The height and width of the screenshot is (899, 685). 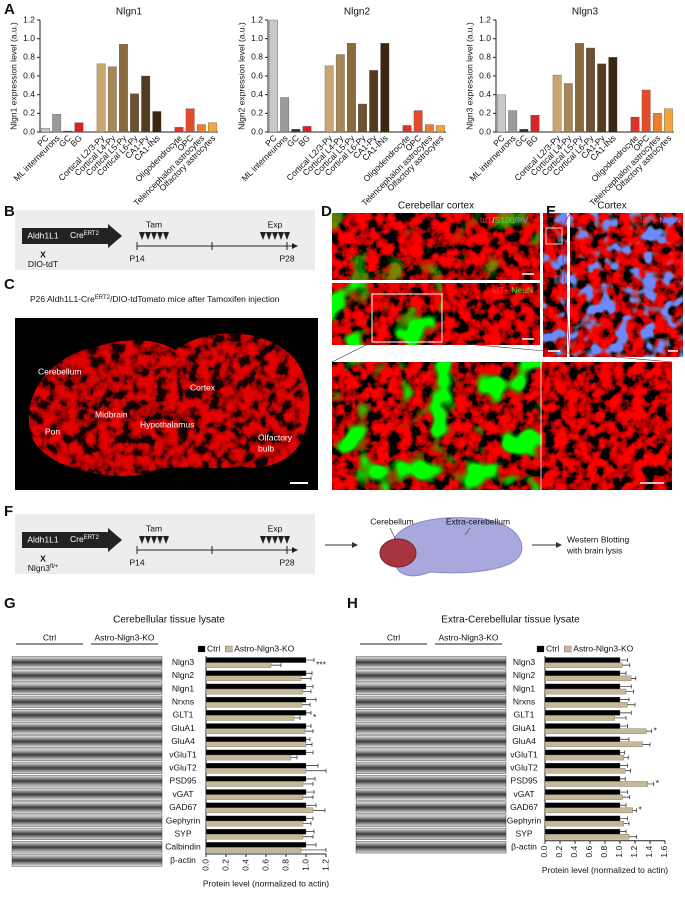 I want to click on row-label: SYP, so click(x=523, y=833).